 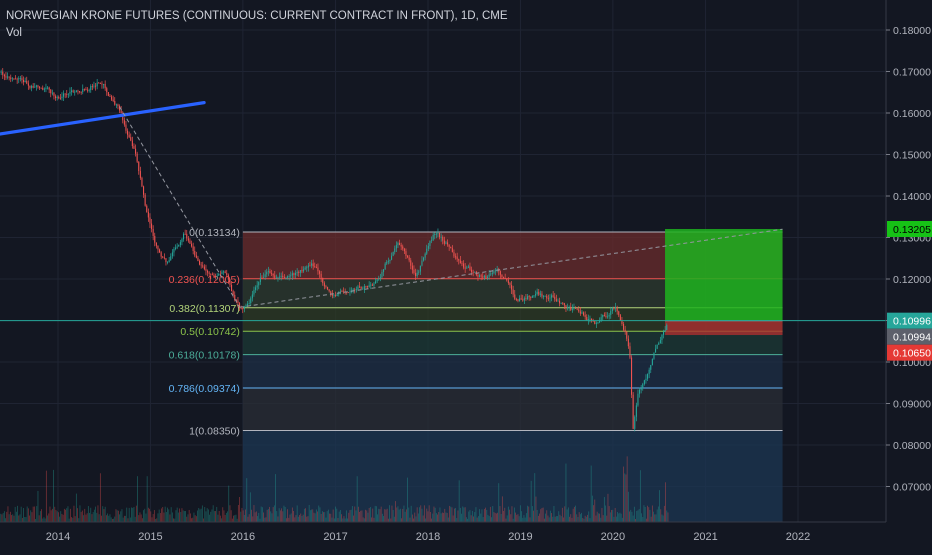 What do you see at coordinates (204, 389) in the screenshot?
I see `fib-label-0.786: 0.786(0.09374)` at bounding box center [204, 389].